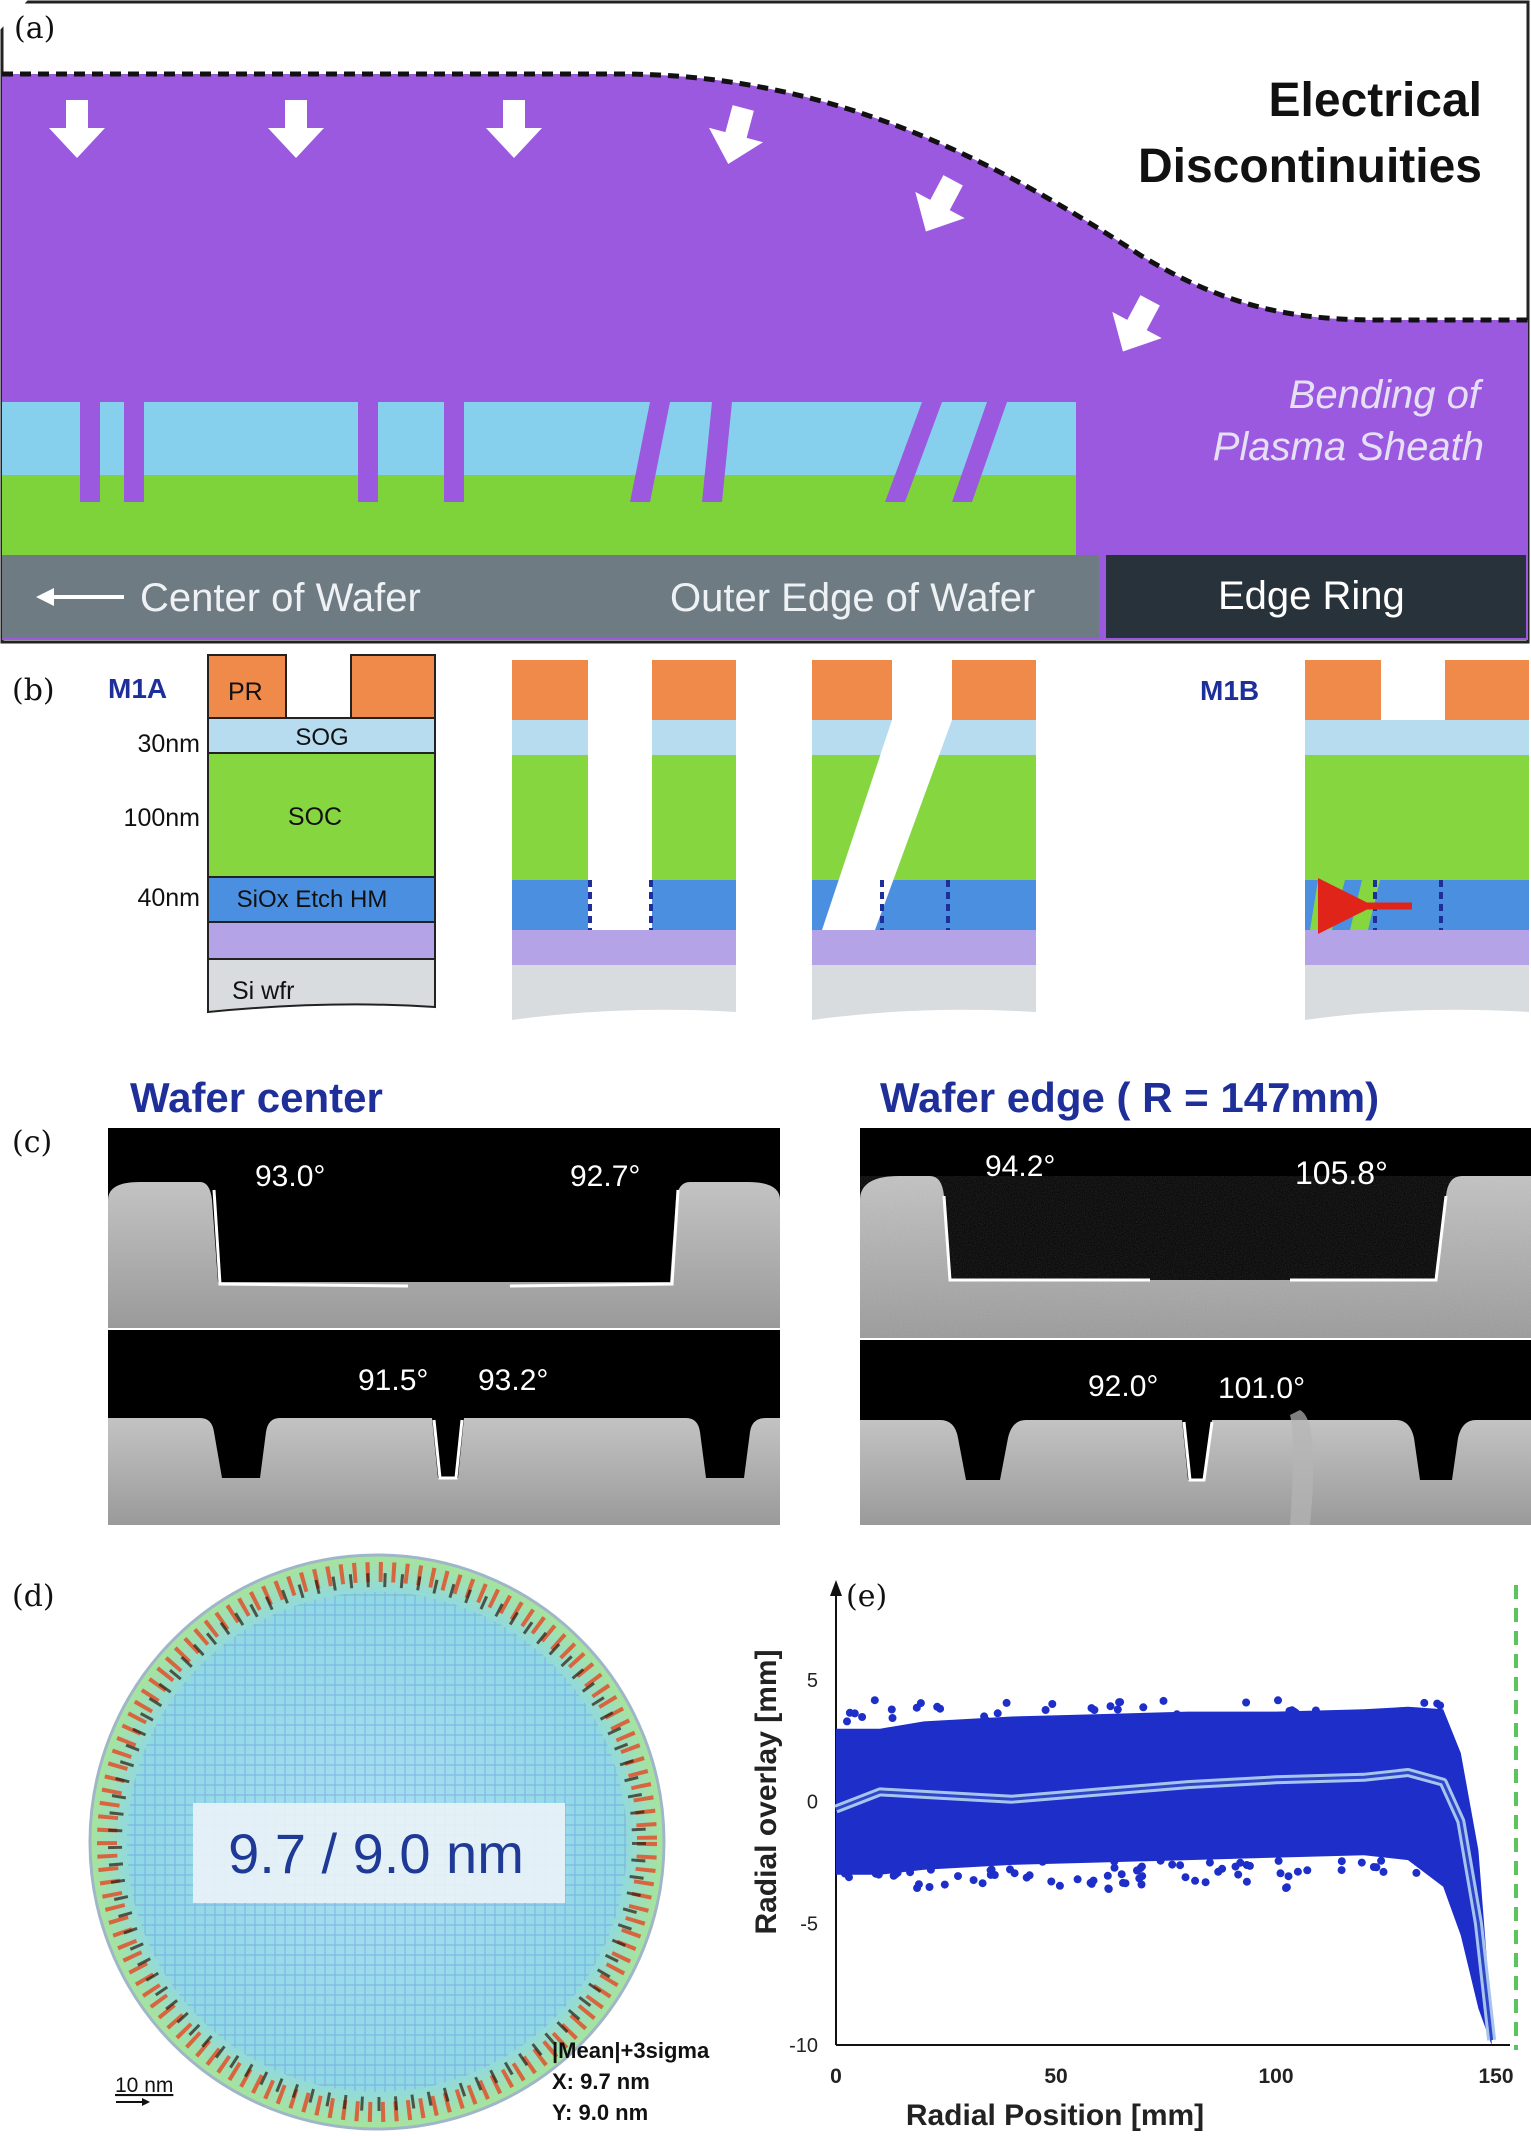 This screenshot has height=2136, width=1531. Describe the element at coordinates (290, 1176) in the screenshot. I see `angle-center-top-left: 93.0°` at that location.